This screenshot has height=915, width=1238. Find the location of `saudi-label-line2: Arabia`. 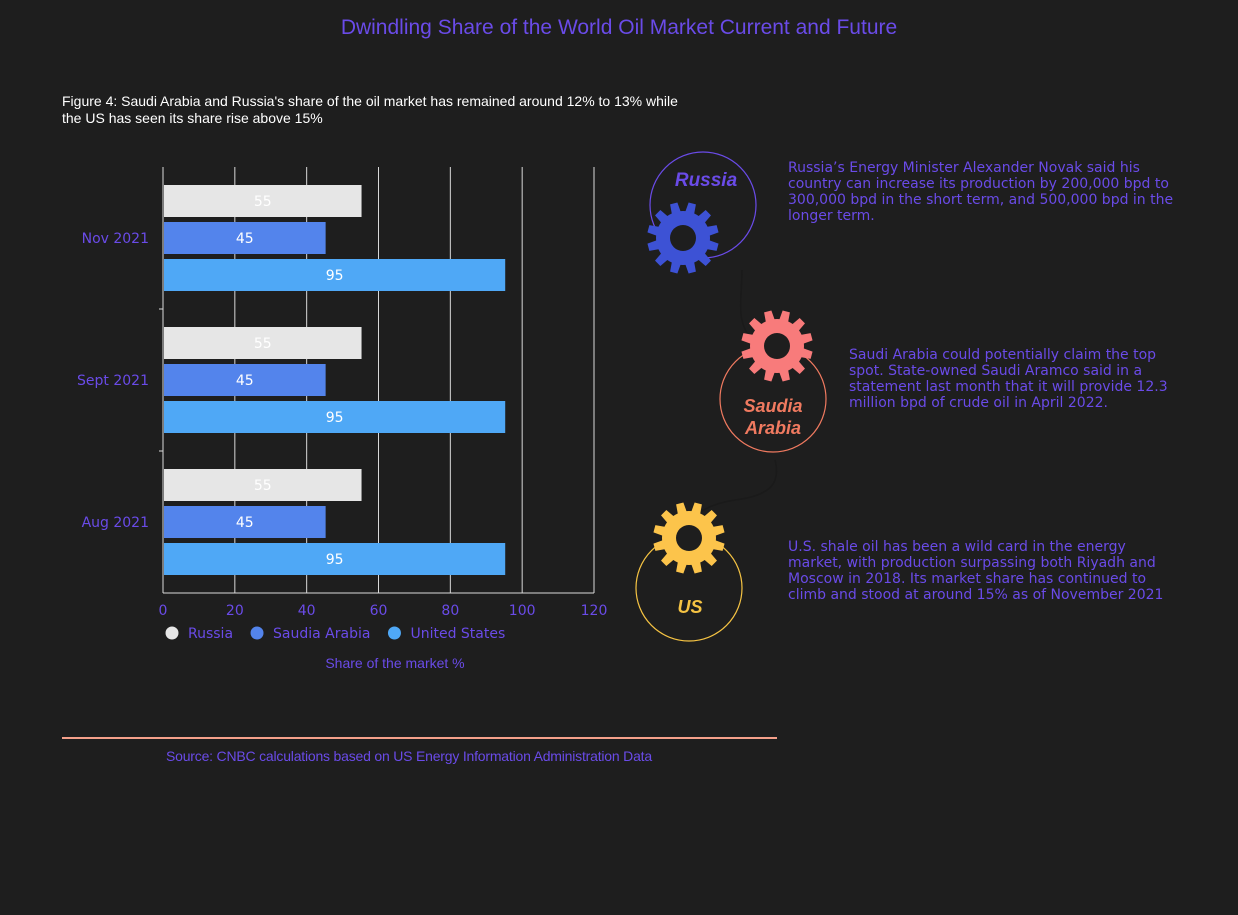

saudi-label-line2: Arabia is located at coordinates (772, 428).